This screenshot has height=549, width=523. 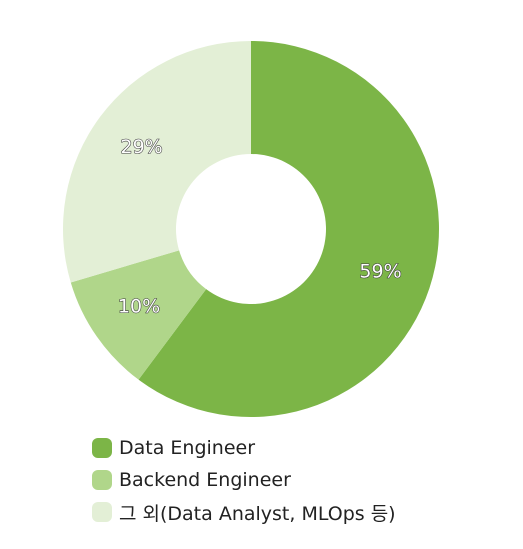 I want to click on slice-value-label-2: 29%, so click(x=141, y=147).